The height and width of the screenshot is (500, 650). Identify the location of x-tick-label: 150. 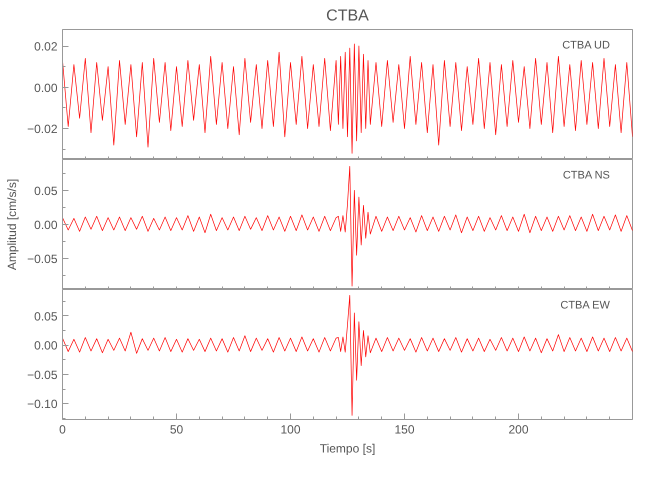
(404, 429).